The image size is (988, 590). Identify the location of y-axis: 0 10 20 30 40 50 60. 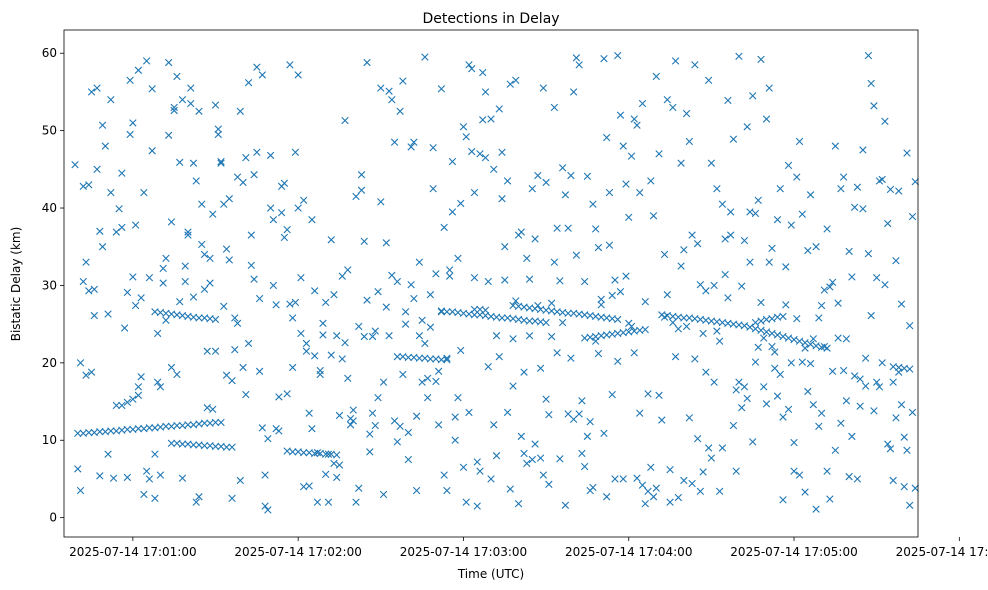
(53, 285).